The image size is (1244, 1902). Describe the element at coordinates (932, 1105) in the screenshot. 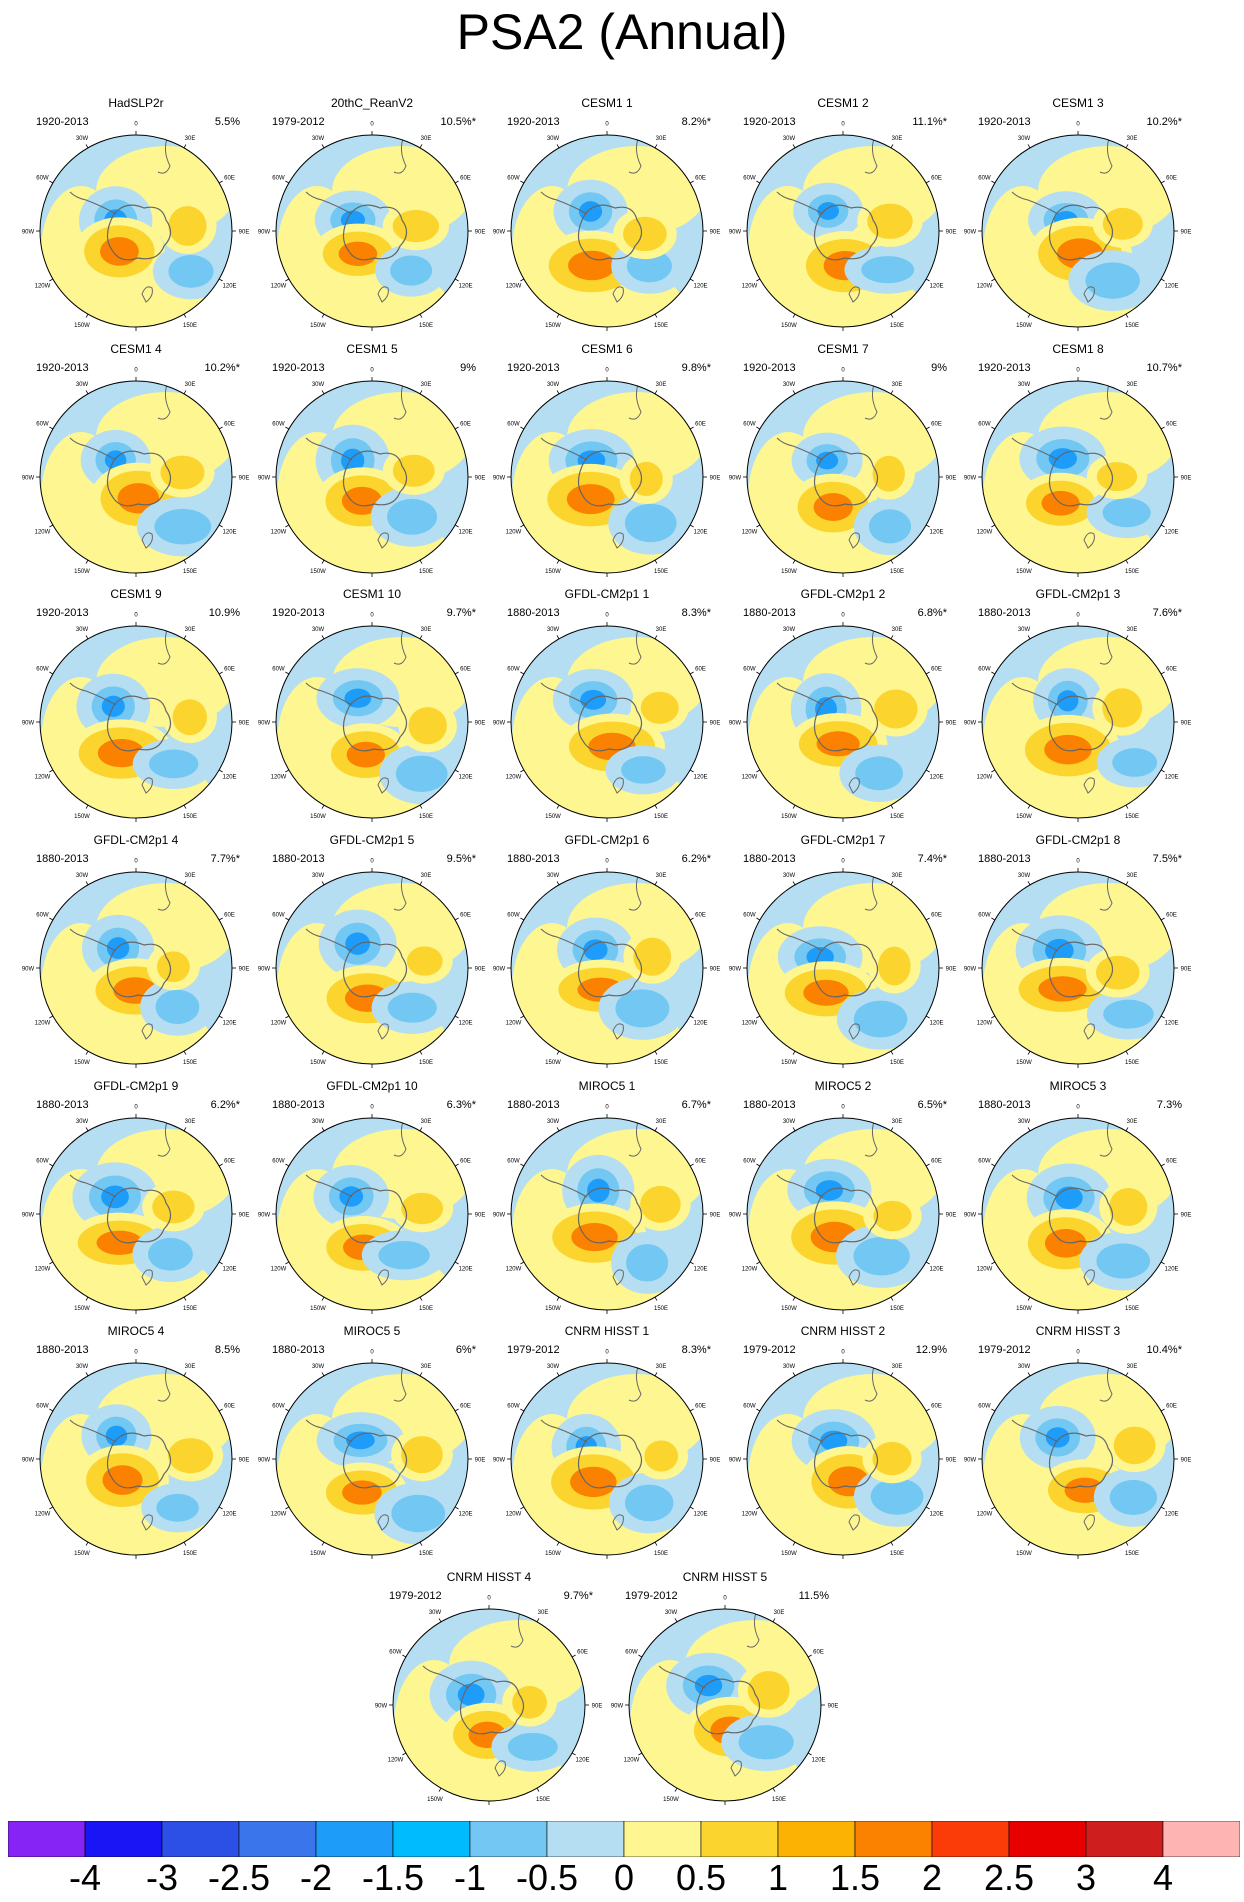

I see `panel-variance: 6.5%*` at that location.